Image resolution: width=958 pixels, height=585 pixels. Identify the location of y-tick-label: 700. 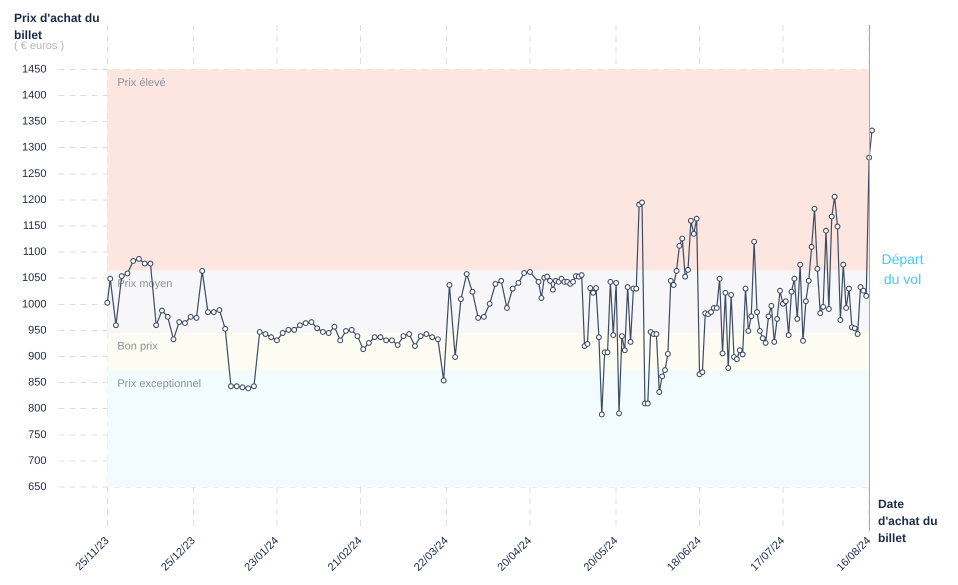
(37, 460).